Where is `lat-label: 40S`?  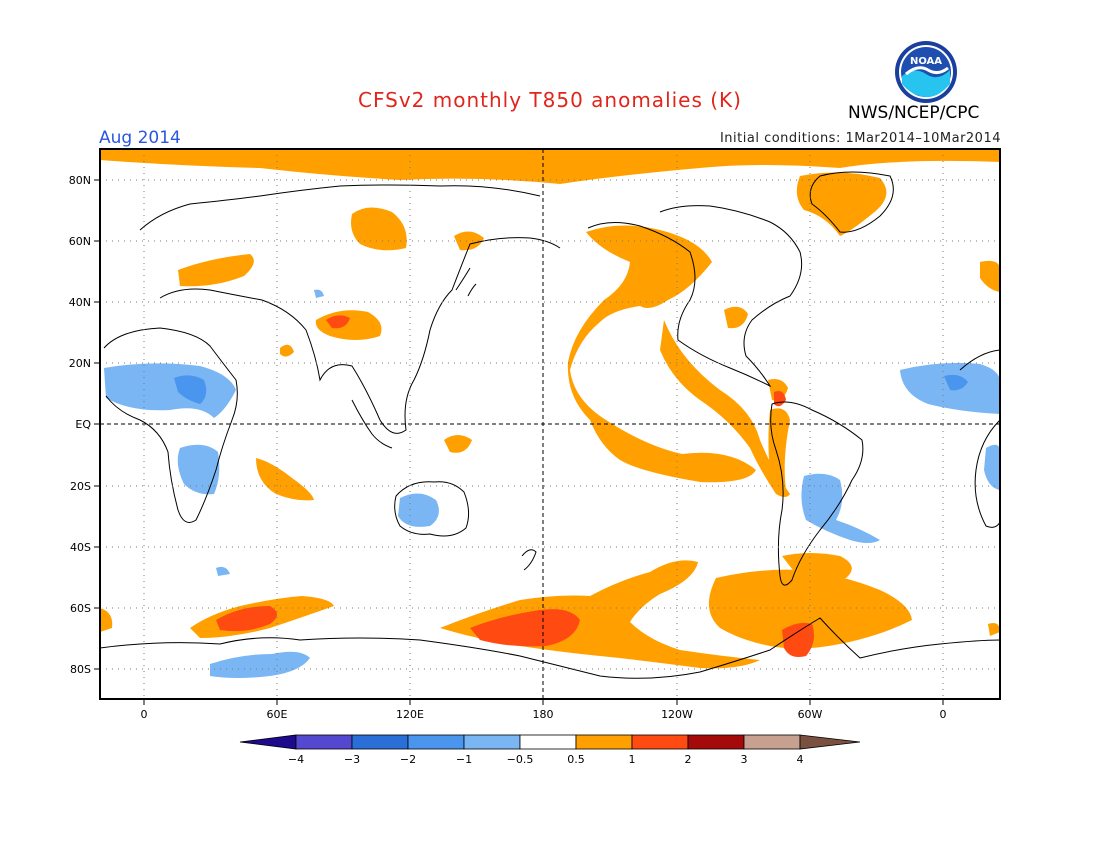 lat-label: 40S is located at coordinates (80, 547).